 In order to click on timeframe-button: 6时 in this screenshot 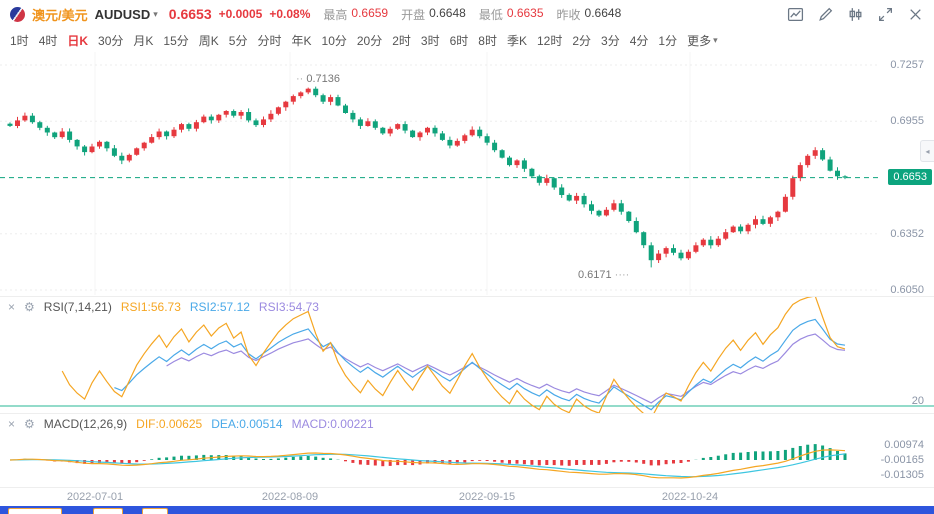, I will do `click(459, 40)`.